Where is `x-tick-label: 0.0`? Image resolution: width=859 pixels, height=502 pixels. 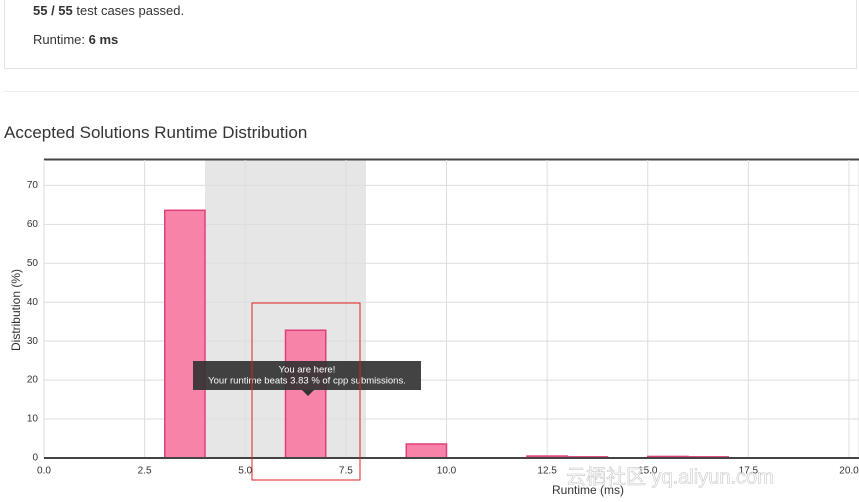 x-tick-label: 0.0 is located at coordinates (44, 471).